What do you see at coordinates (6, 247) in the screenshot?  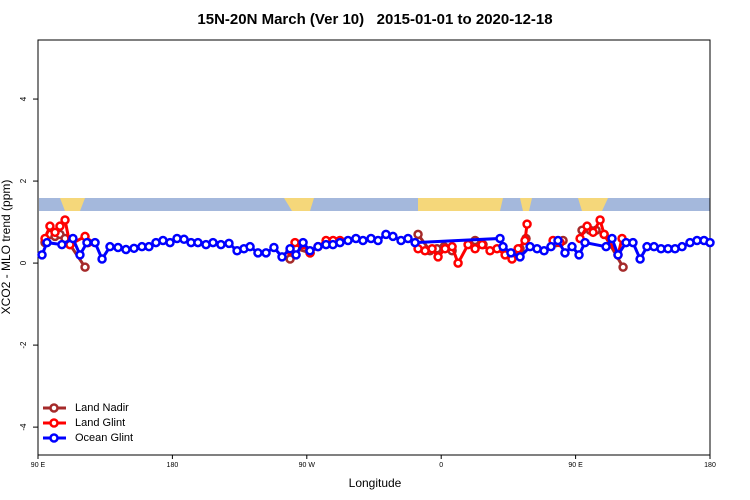 I see `y-axis-label: XCO2 - MLO trend (ppm)` at bounding box center [6, 247].